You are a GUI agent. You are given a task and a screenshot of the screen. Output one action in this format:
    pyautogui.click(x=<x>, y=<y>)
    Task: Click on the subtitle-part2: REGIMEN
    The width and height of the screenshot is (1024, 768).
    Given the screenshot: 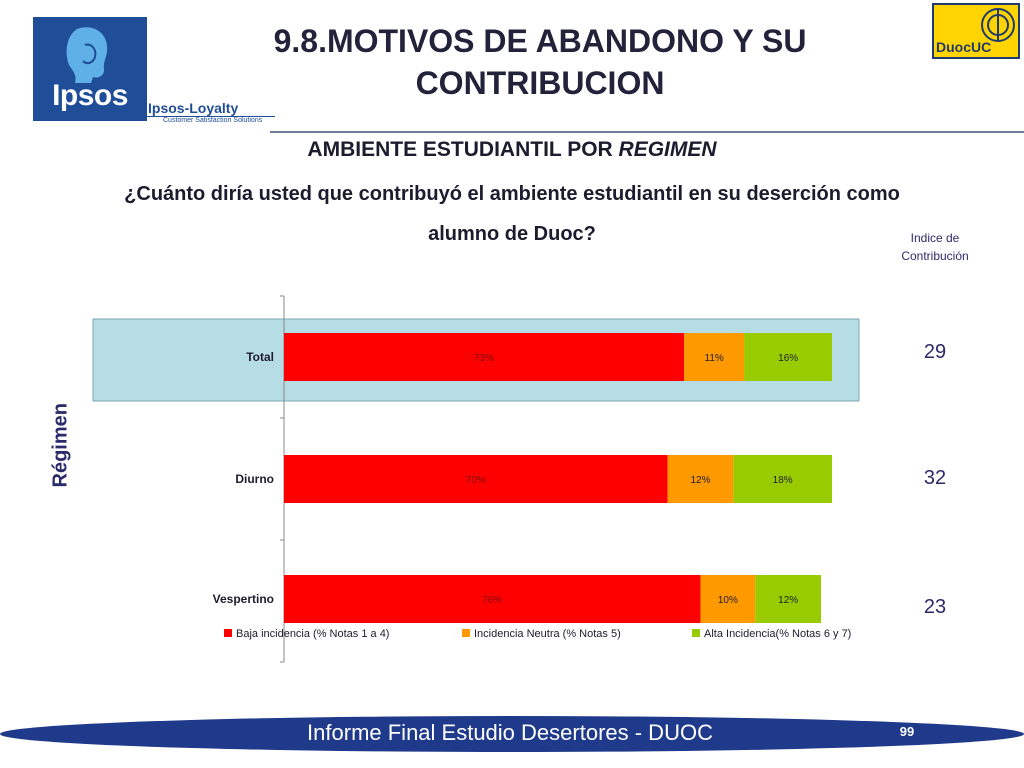 What is the action you would take?
    pyautogui.click(x=667, y=149)
    